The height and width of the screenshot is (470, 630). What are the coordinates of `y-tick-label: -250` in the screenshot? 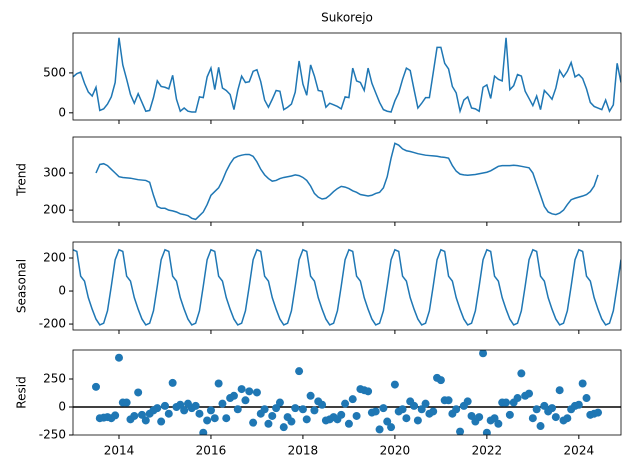 It's located at (52, 435).